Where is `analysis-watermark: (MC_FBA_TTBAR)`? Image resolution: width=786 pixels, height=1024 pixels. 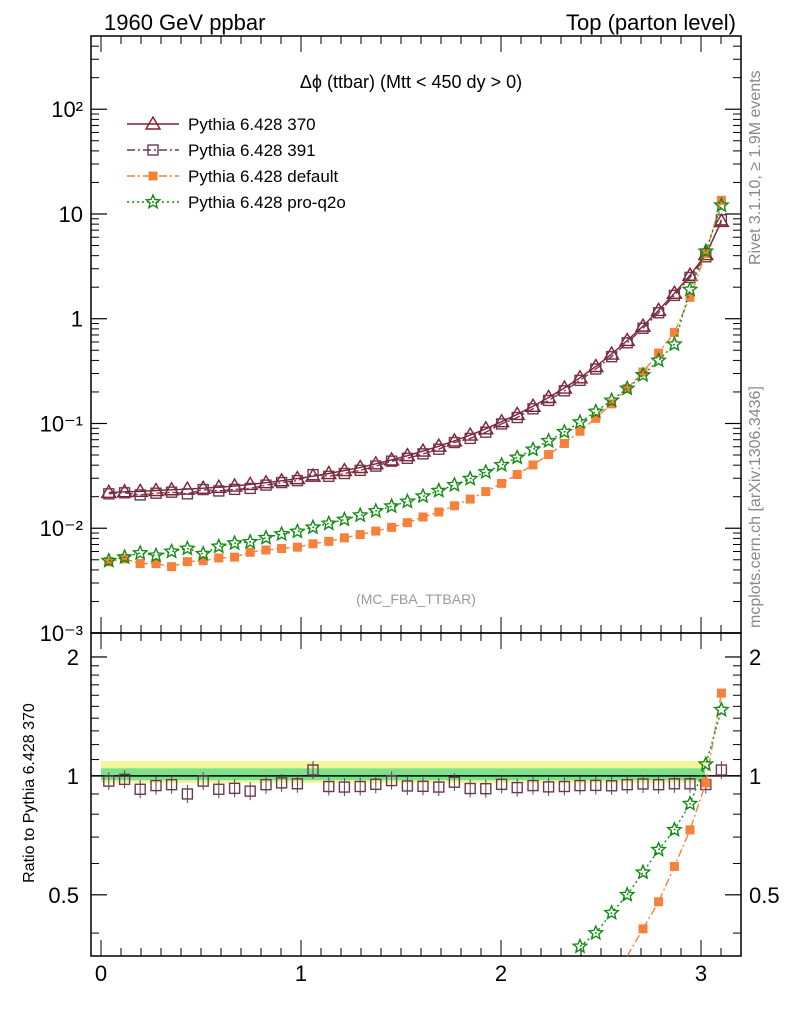
analysis-watermark: (MC_FBA_TTBAR) is located at coordinates (416, 599).